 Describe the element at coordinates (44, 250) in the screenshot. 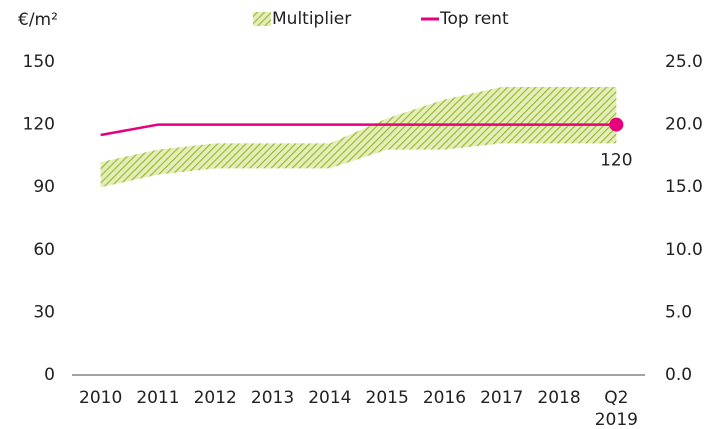

I see `y-tick-label: 60` at that location.